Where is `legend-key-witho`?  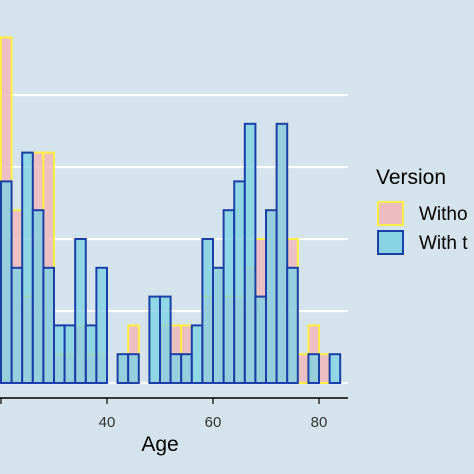 legend-key-witho is located at coordinates (390, 213).